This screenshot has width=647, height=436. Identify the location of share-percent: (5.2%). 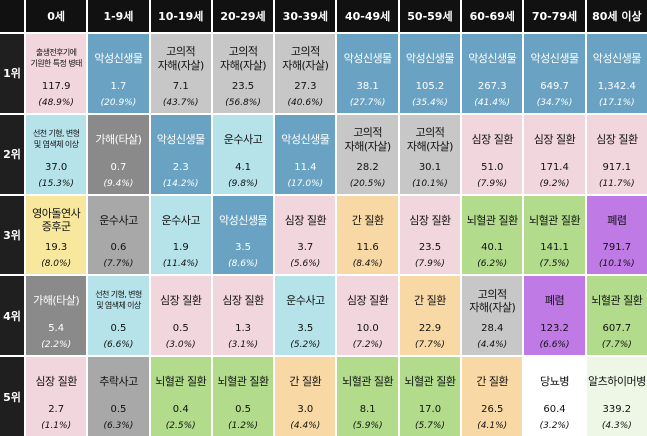
(305, 345).